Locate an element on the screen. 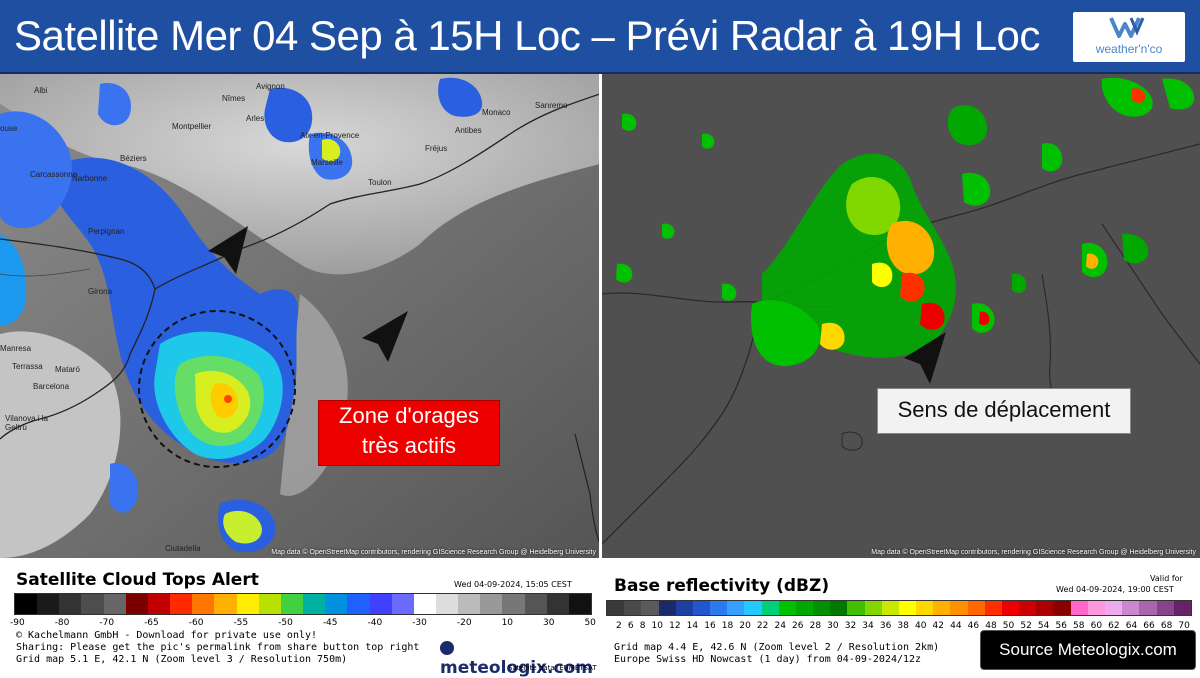  place-label: ouse is located at coordinates (9, 128).